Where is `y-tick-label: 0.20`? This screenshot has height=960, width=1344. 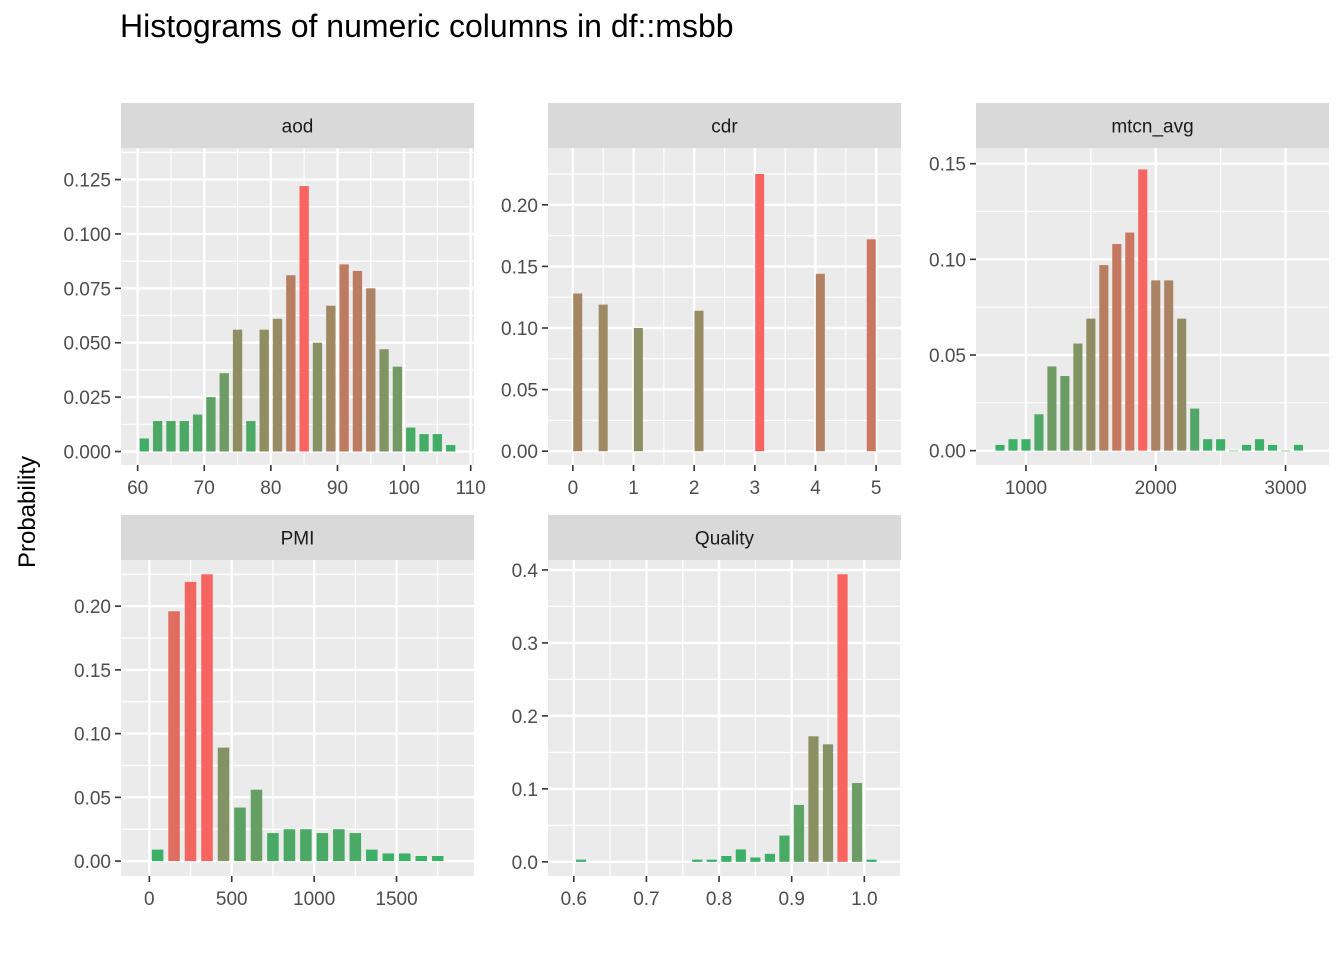
y-tick-label: 0.20 is located at coordinates (92, 607).